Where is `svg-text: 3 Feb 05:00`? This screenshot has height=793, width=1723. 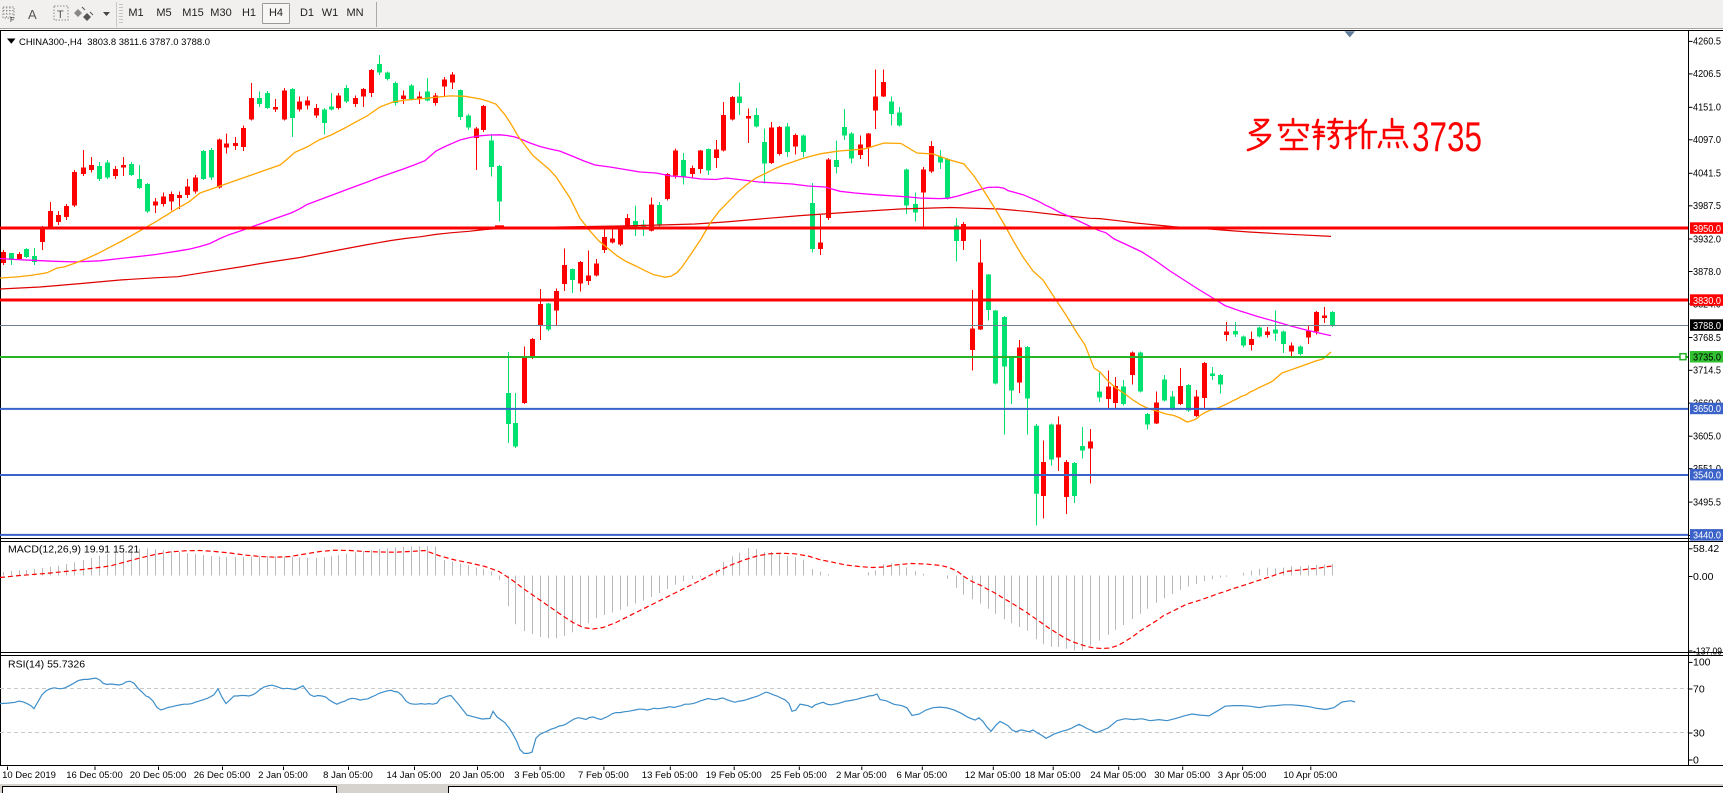
svg-text: 3 Feb 05:00 is located at coordinates (539, 775).